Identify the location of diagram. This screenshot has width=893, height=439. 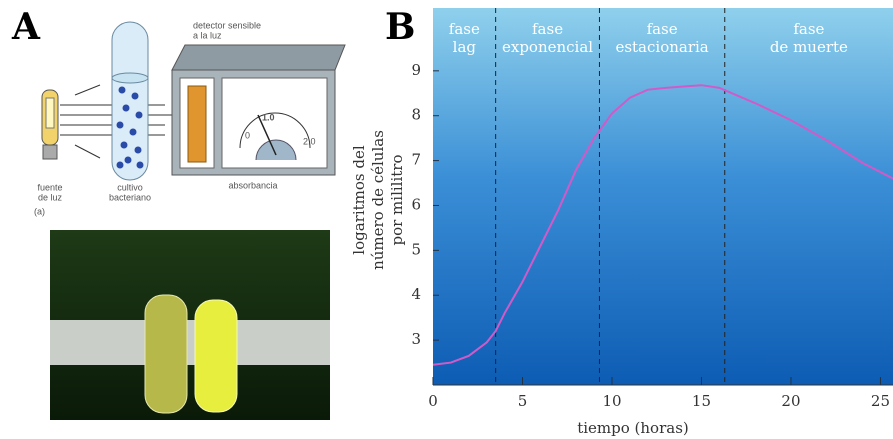
(193, 101).